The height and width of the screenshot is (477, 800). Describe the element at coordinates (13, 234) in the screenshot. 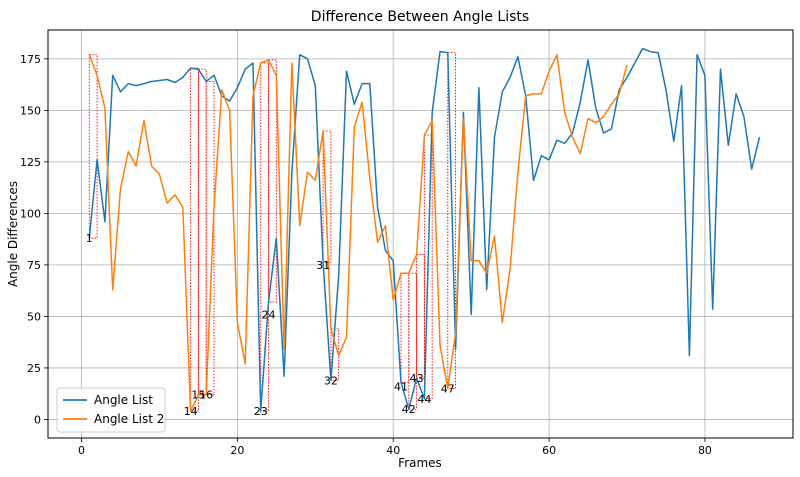

I see `y-axis-label: Angle Differences` at that location.